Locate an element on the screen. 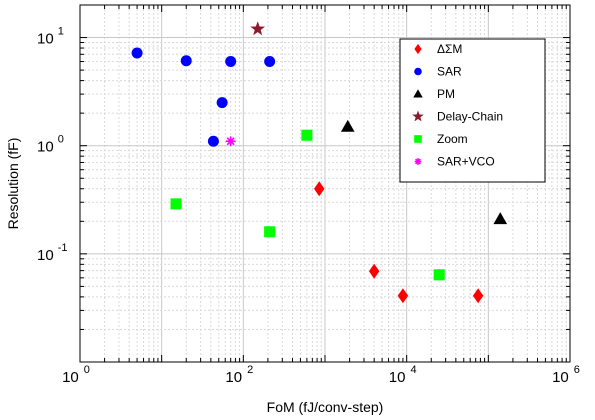  y-tick-label: 10 -1 is located at coordinates (52, 253).